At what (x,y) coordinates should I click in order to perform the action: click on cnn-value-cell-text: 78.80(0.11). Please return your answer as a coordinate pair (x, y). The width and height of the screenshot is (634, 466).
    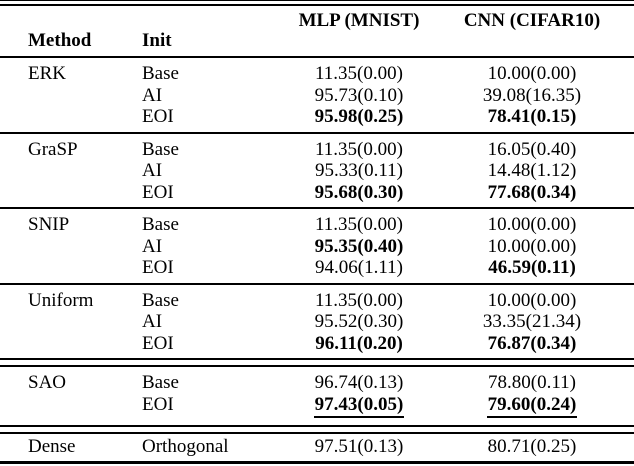
    Looking at the image, I should click on (532, 382).